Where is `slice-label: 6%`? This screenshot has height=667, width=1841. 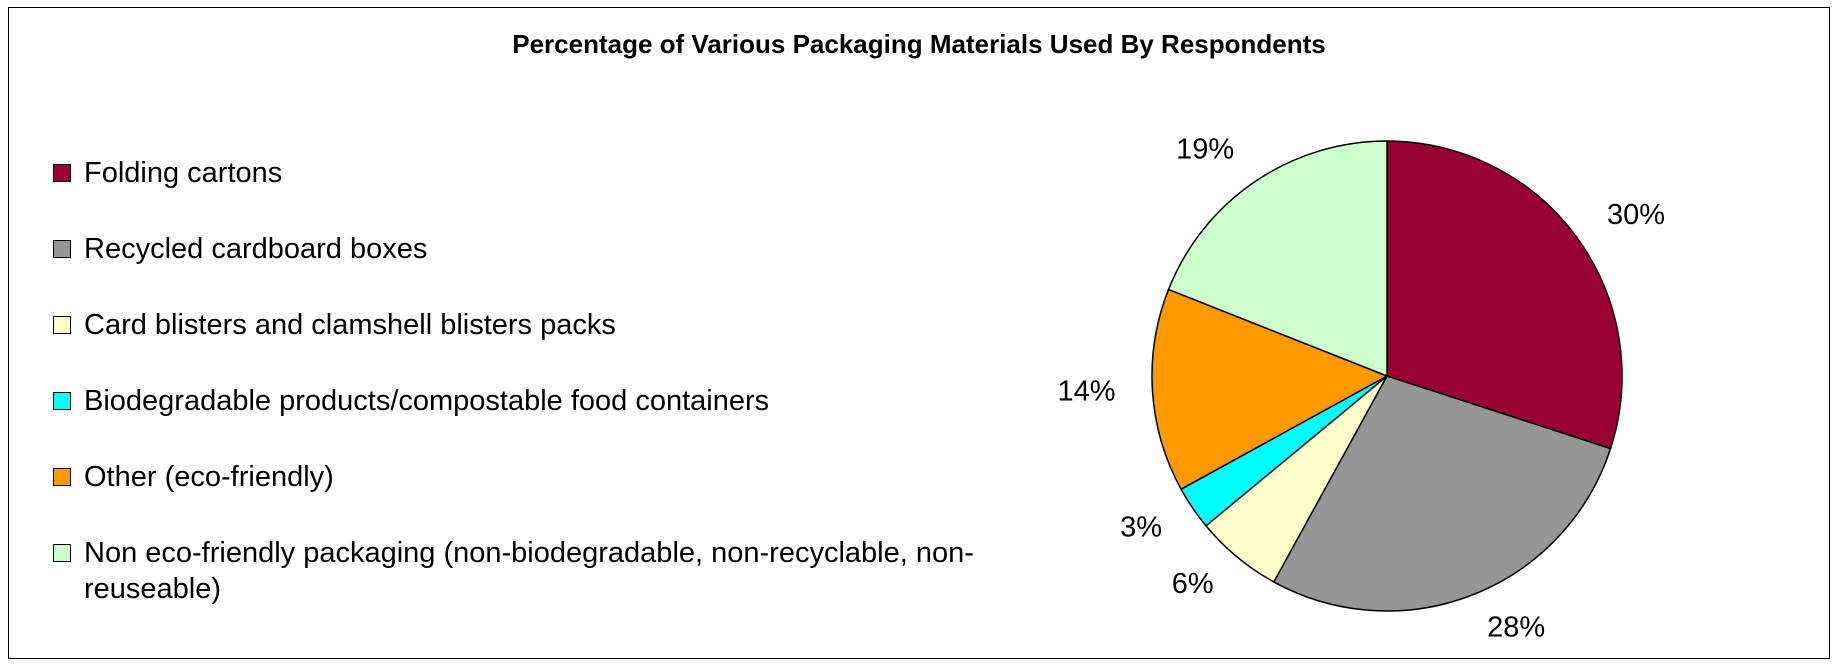
slice-label: 6% is located at coordinates (1193, 584).